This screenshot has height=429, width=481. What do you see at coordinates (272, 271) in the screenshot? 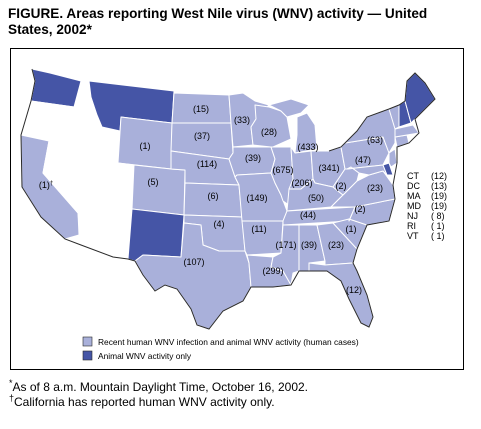
I see `state-label-la: (299)` at bounding box center [272, 271].